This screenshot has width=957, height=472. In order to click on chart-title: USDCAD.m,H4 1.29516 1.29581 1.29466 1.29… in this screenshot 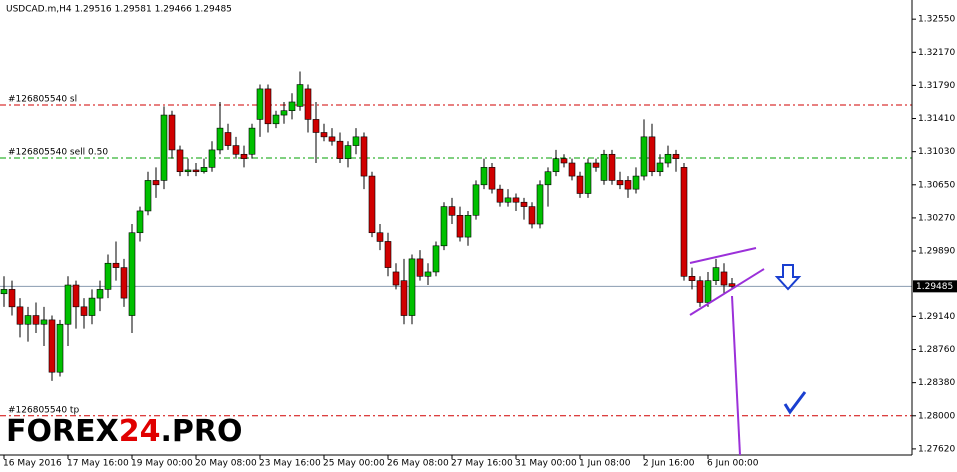, I will do `click(119, 10)`.